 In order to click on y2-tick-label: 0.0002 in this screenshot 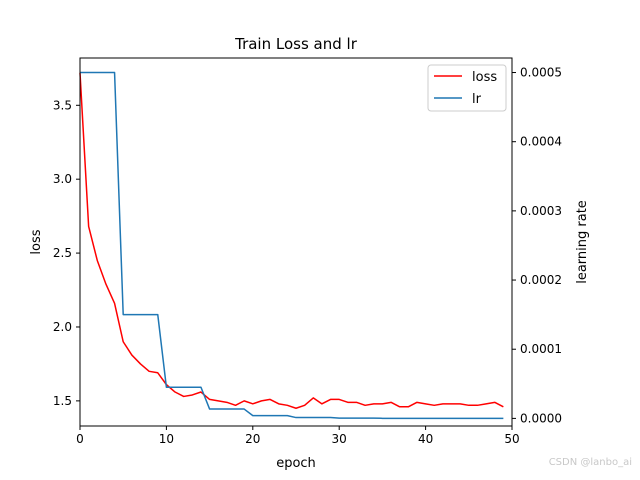, I will do `click(541, 280)`.